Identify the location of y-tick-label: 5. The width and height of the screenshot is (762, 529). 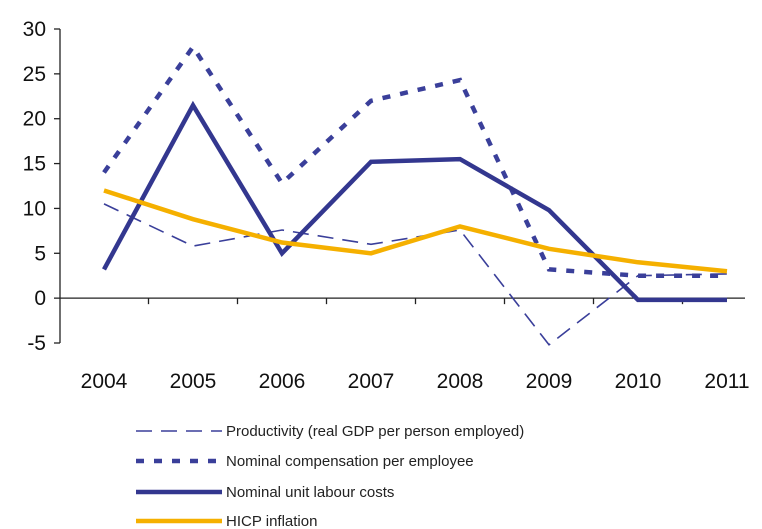
(40, 253).